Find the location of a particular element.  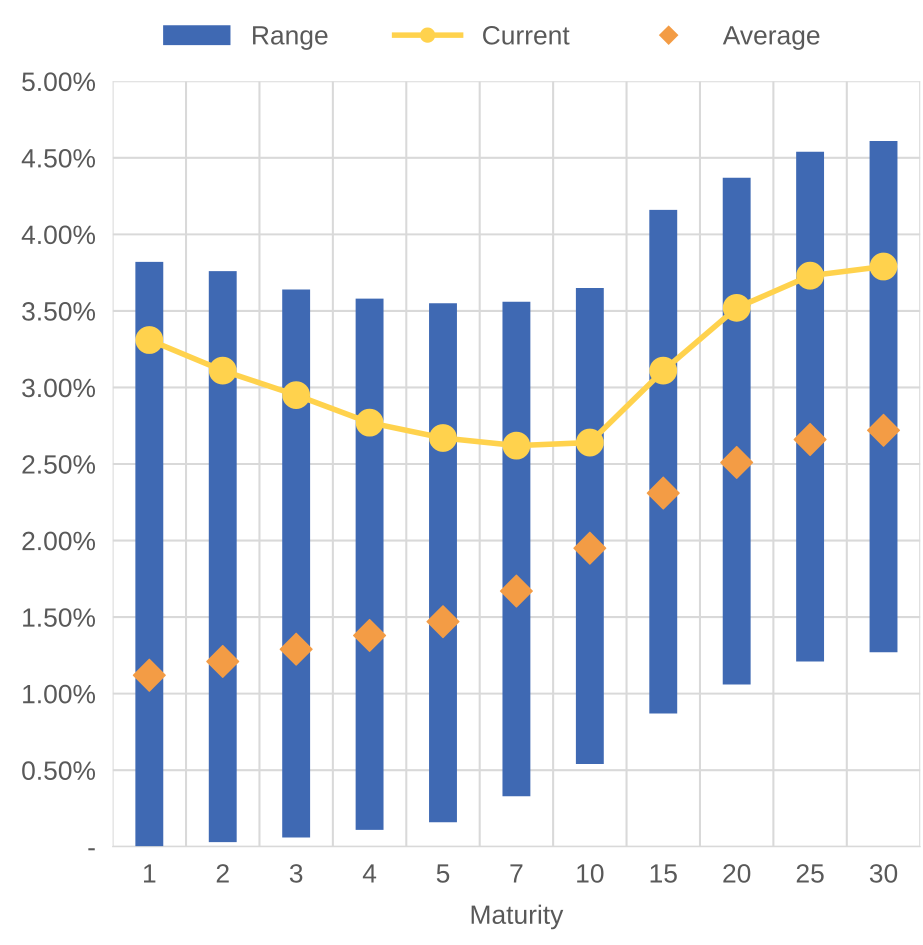

legend-label: Average is located at coordinates (771, 38).